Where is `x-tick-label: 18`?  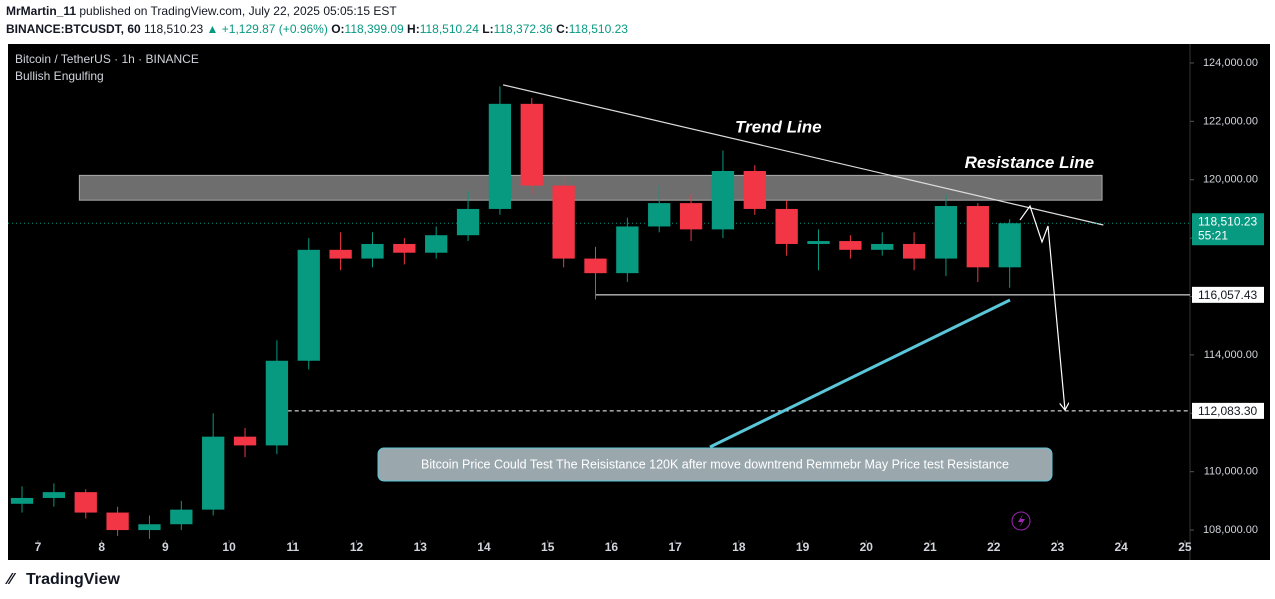 x-tick-label: 18 is located at coordinates (739, 547).